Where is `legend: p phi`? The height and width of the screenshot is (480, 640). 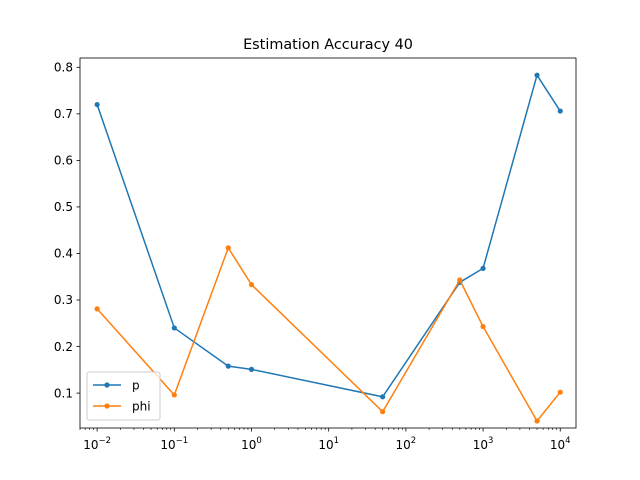 legend: p phi is located at coordinates (123, 396).